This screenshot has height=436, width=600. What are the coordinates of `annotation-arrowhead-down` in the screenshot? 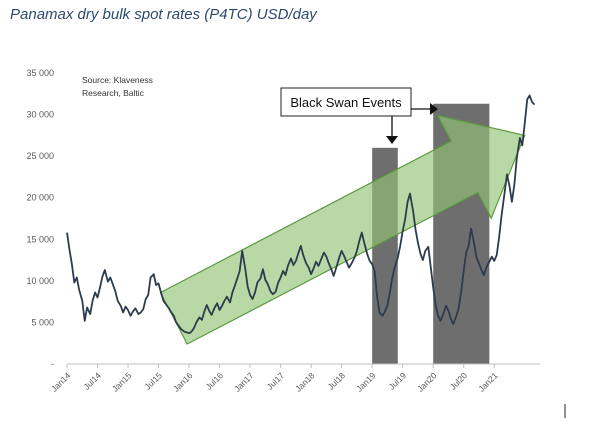 It's located at (392, 140).